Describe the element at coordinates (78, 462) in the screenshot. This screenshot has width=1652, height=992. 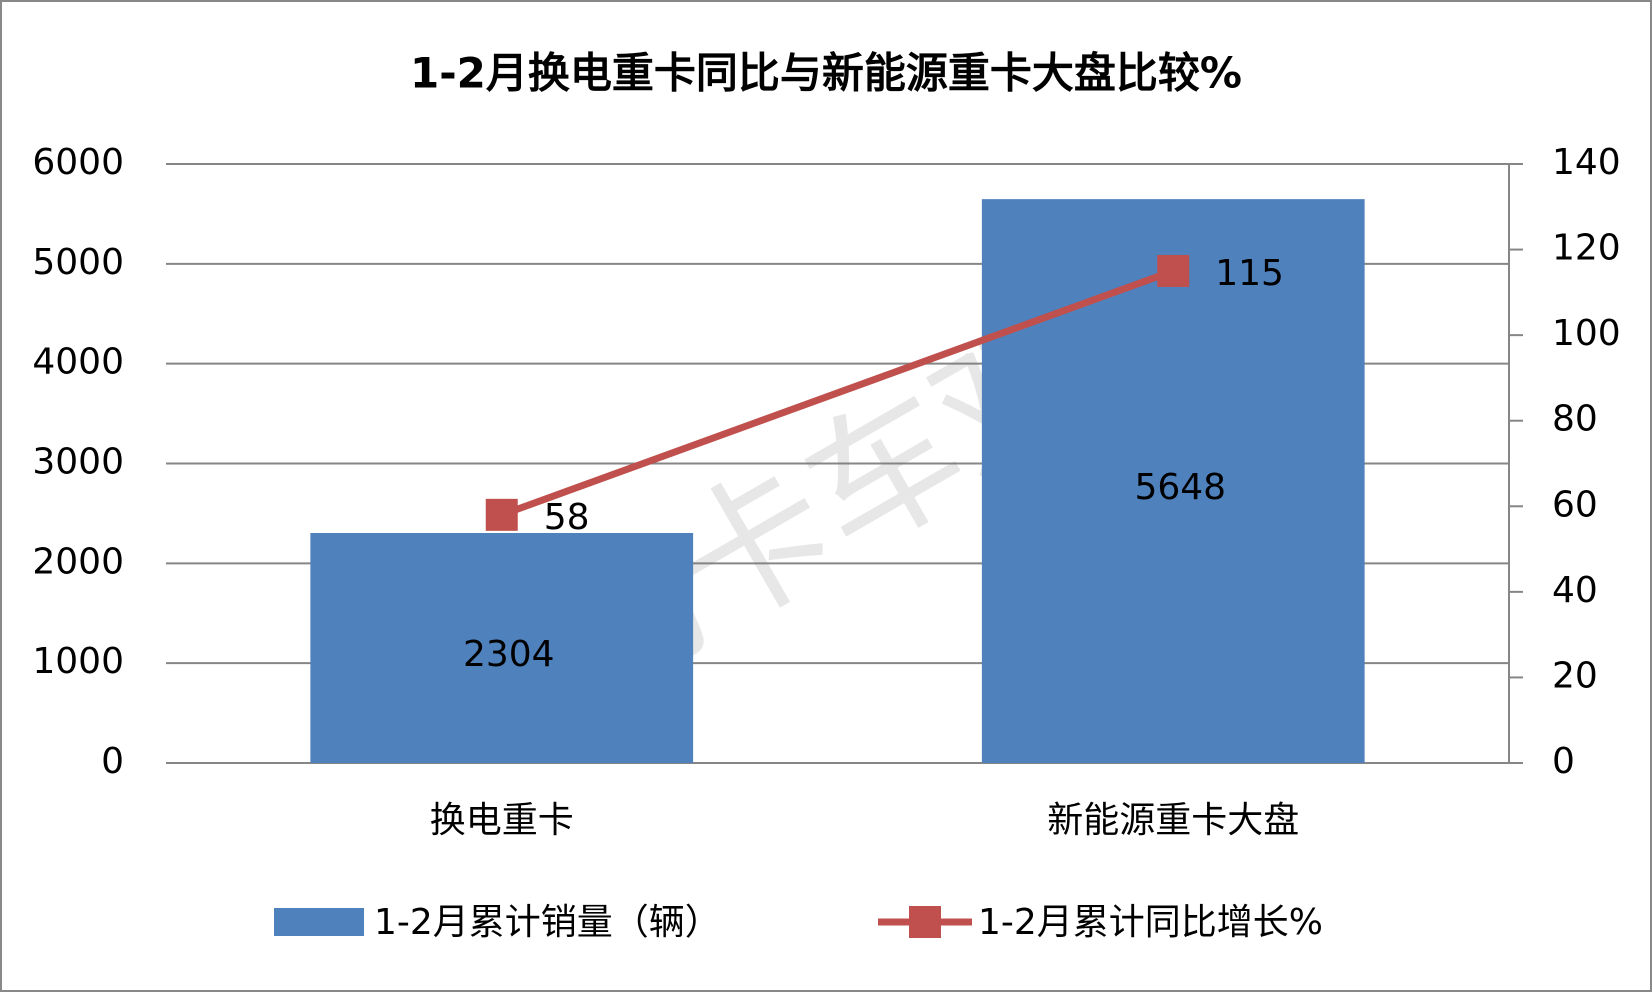
I see `y-tick-label: 3000` at that location.